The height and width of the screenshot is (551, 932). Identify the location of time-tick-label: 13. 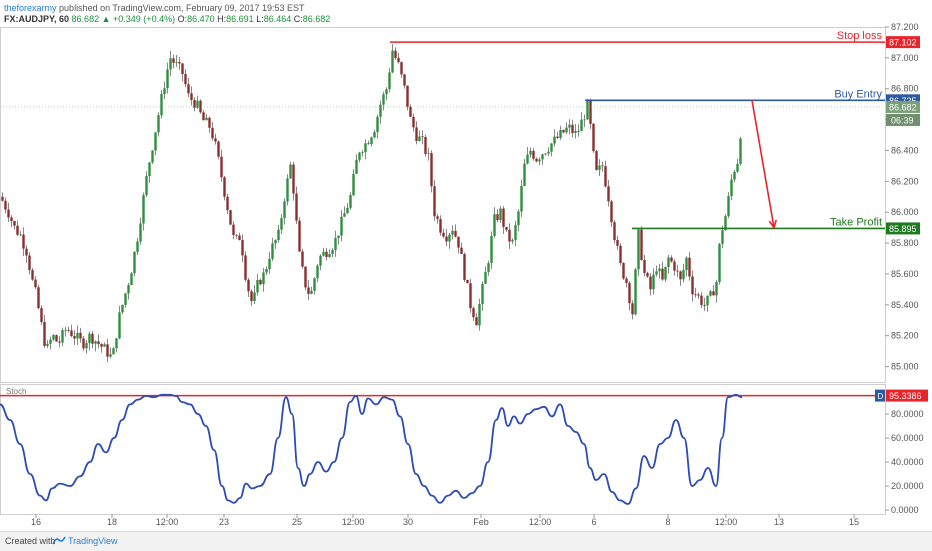
(779, 522).